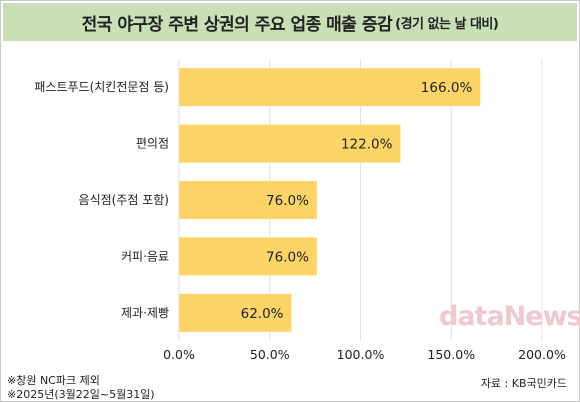 This screenshot has width=580, height=403. I want to click on x-tick-label: 100.0%, so click(361, 354).